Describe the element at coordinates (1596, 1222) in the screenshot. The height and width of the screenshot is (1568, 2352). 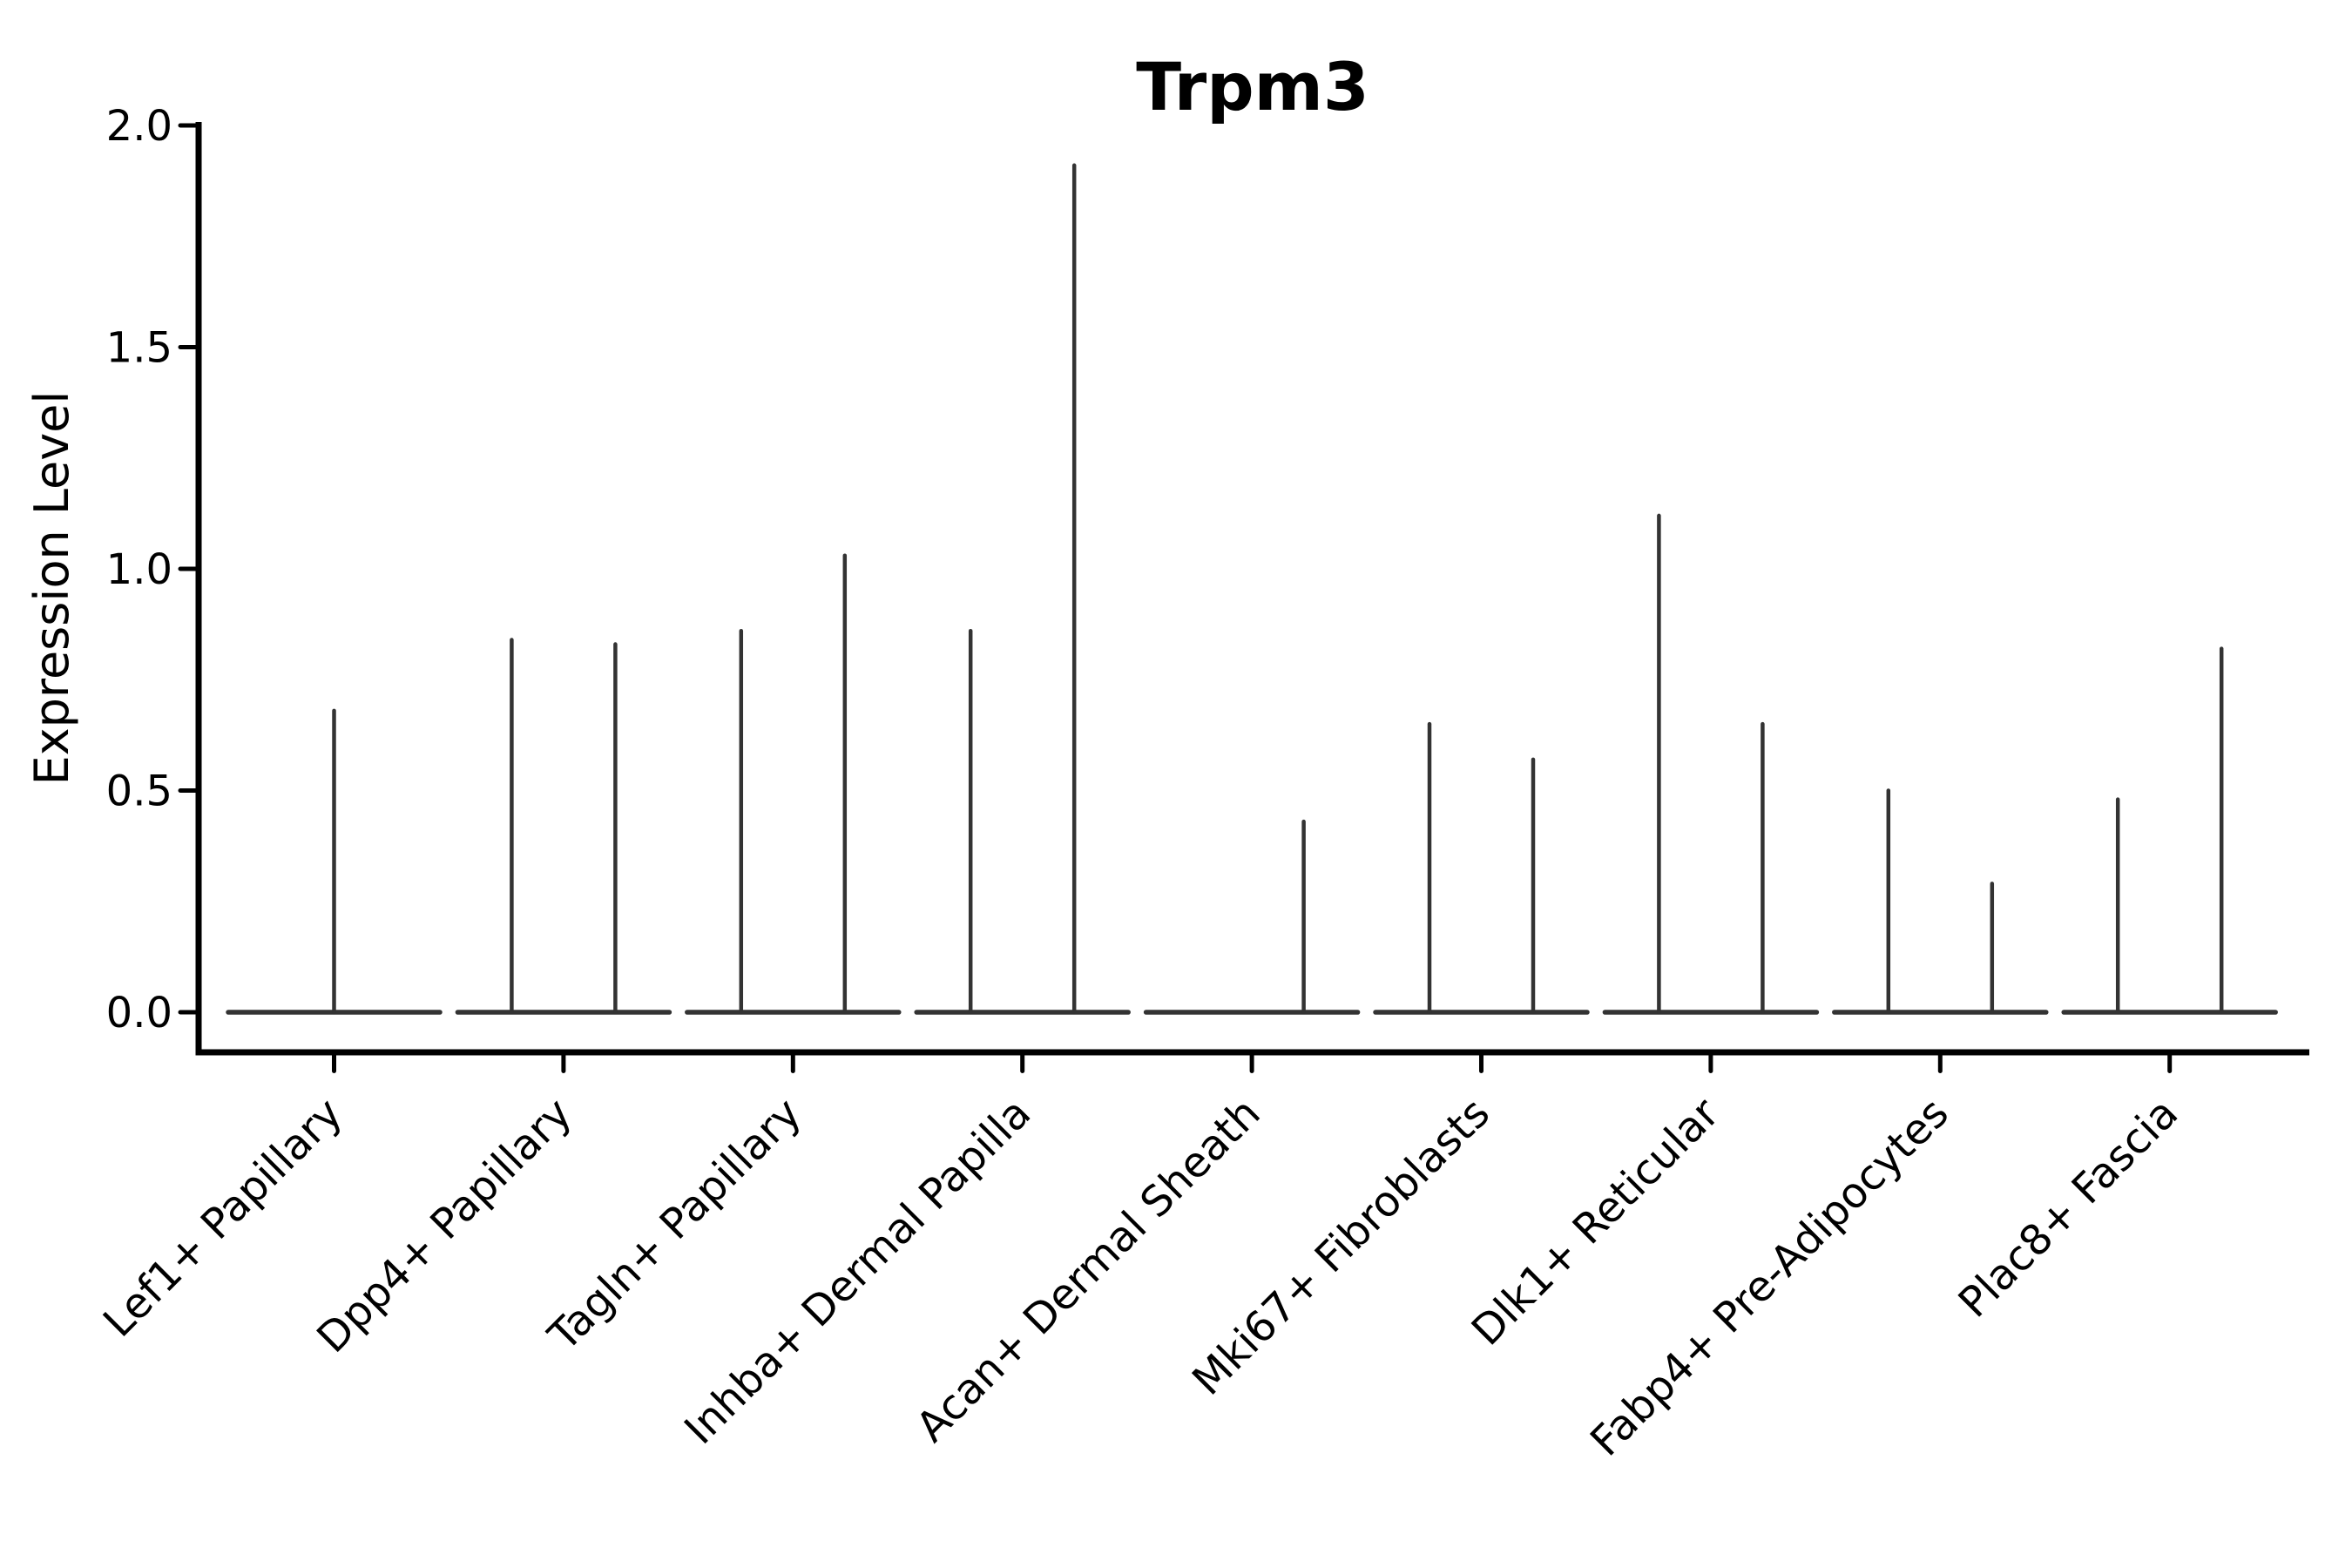
I see `x-tick-label: Dlk1+ Reticular` at that location.